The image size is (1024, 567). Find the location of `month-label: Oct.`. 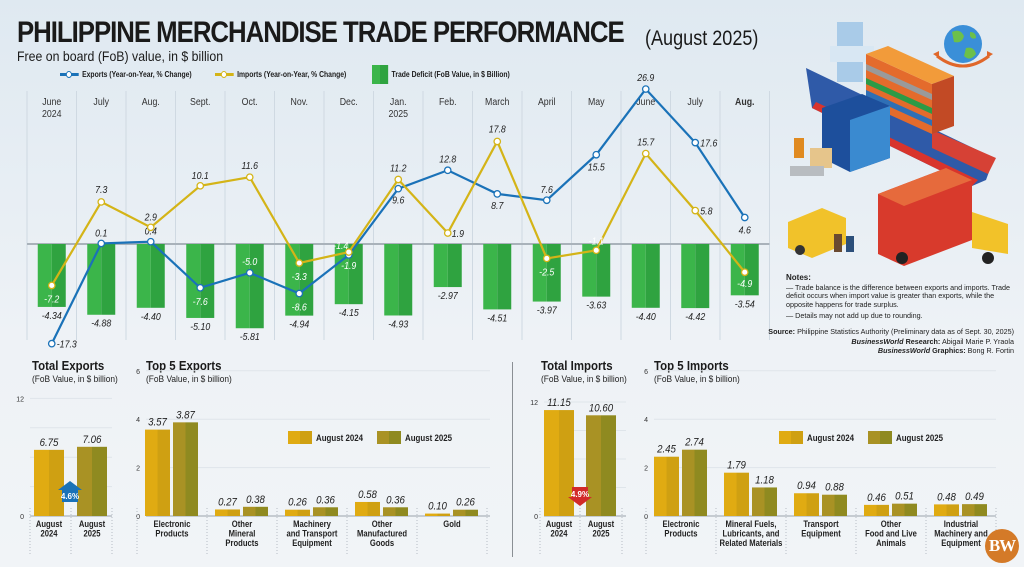

month-label: Oct. is located at coordinates (250, 101).